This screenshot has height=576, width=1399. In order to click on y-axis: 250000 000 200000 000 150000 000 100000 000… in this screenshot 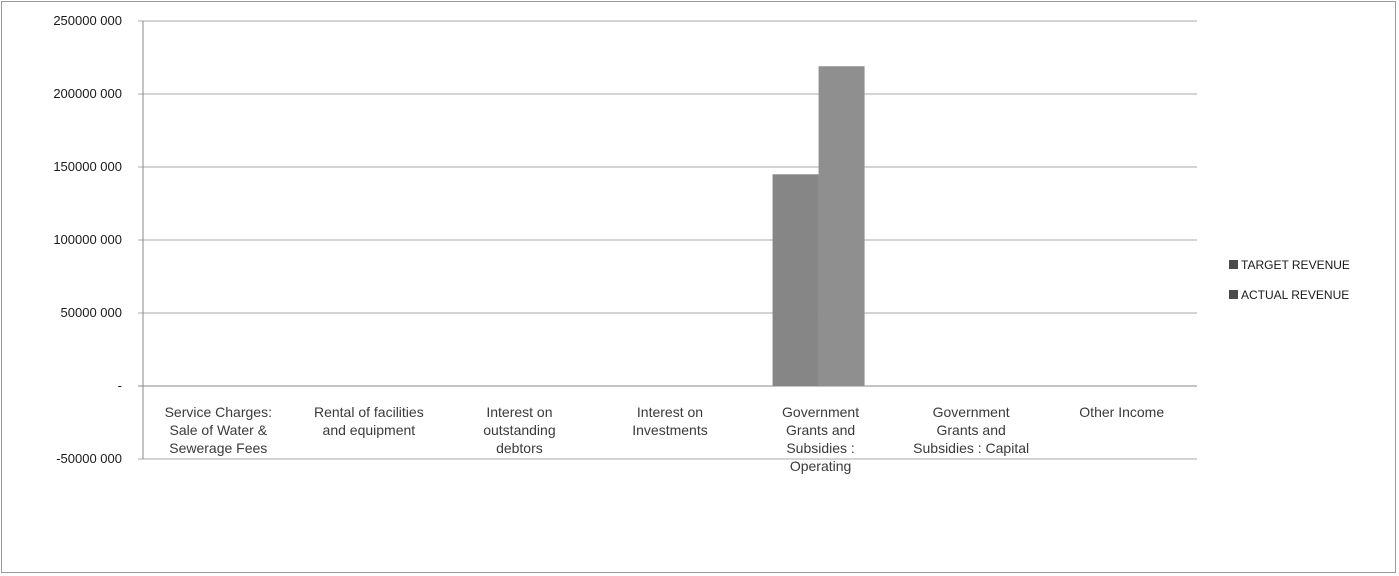, I will do `click(98, 239)`.